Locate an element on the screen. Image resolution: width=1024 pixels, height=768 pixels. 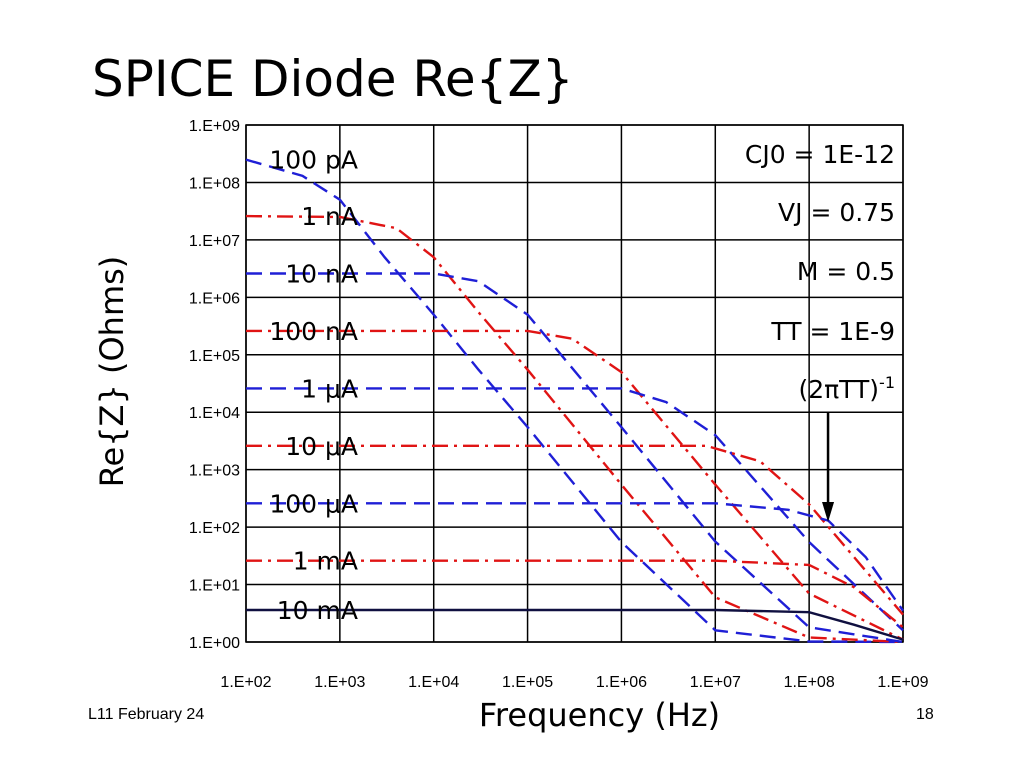
x-tick-label: 1.E+03 is located at coordinates (339, 682).